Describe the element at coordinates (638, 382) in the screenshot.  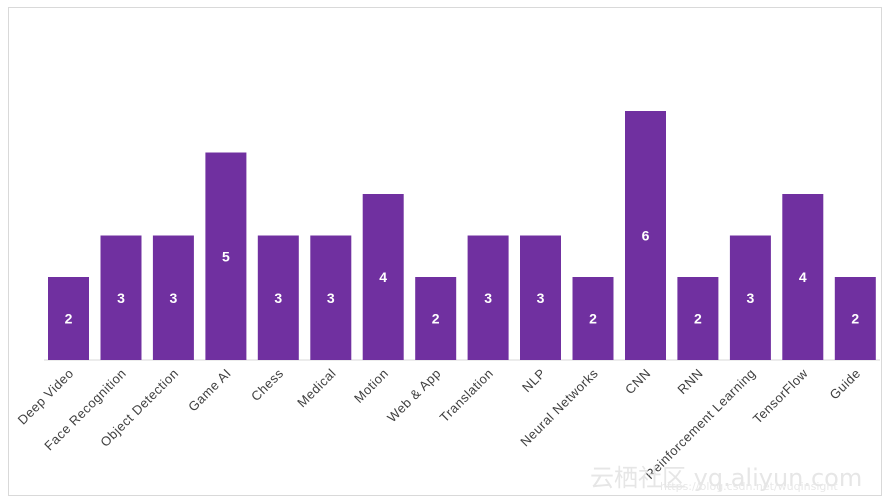
I see `x-tick-label: CNN` at that location.